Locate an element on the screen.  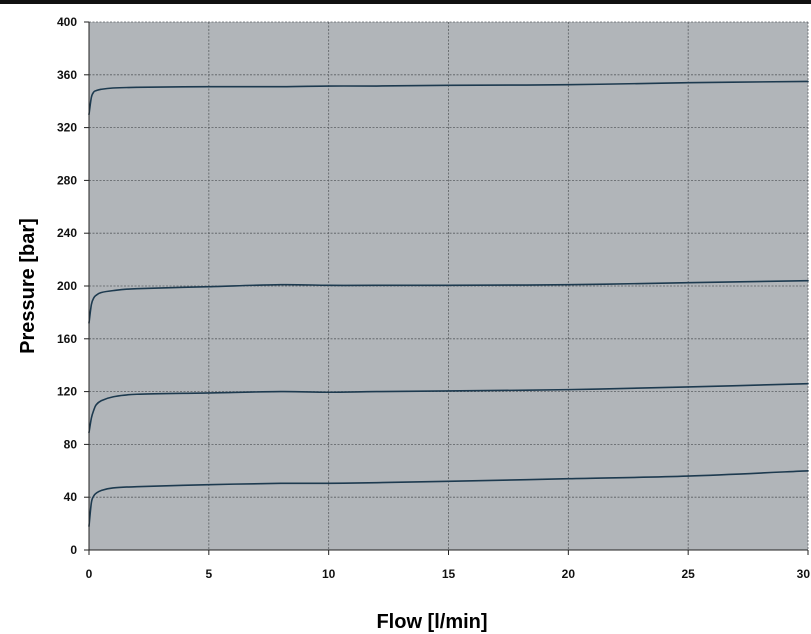
x-tick-label: 15 is located at coordinates (449, 574).